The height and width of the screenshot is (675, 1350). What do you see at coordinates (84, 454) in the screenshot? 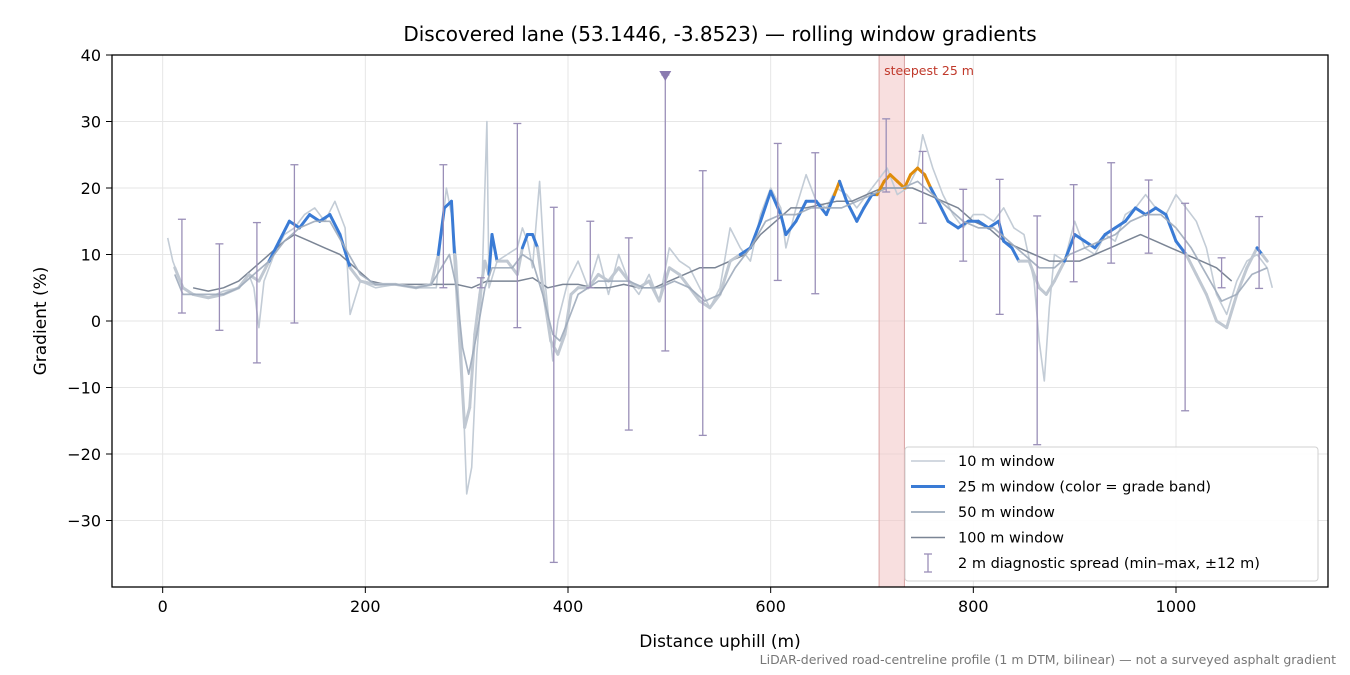
I see `y-tick-label: −20` at bounding box center [84, 454].